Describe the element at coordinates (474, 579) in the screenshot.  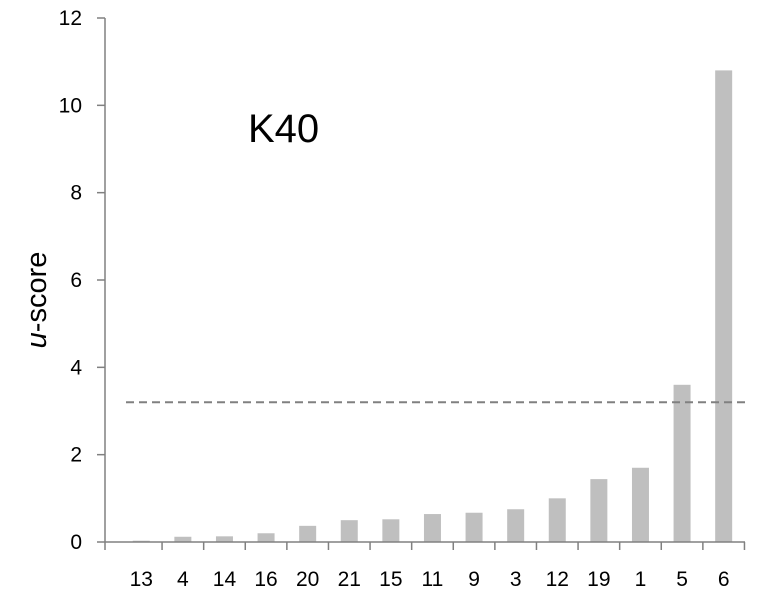
I see `x-tick-label-9: 9` at that location.